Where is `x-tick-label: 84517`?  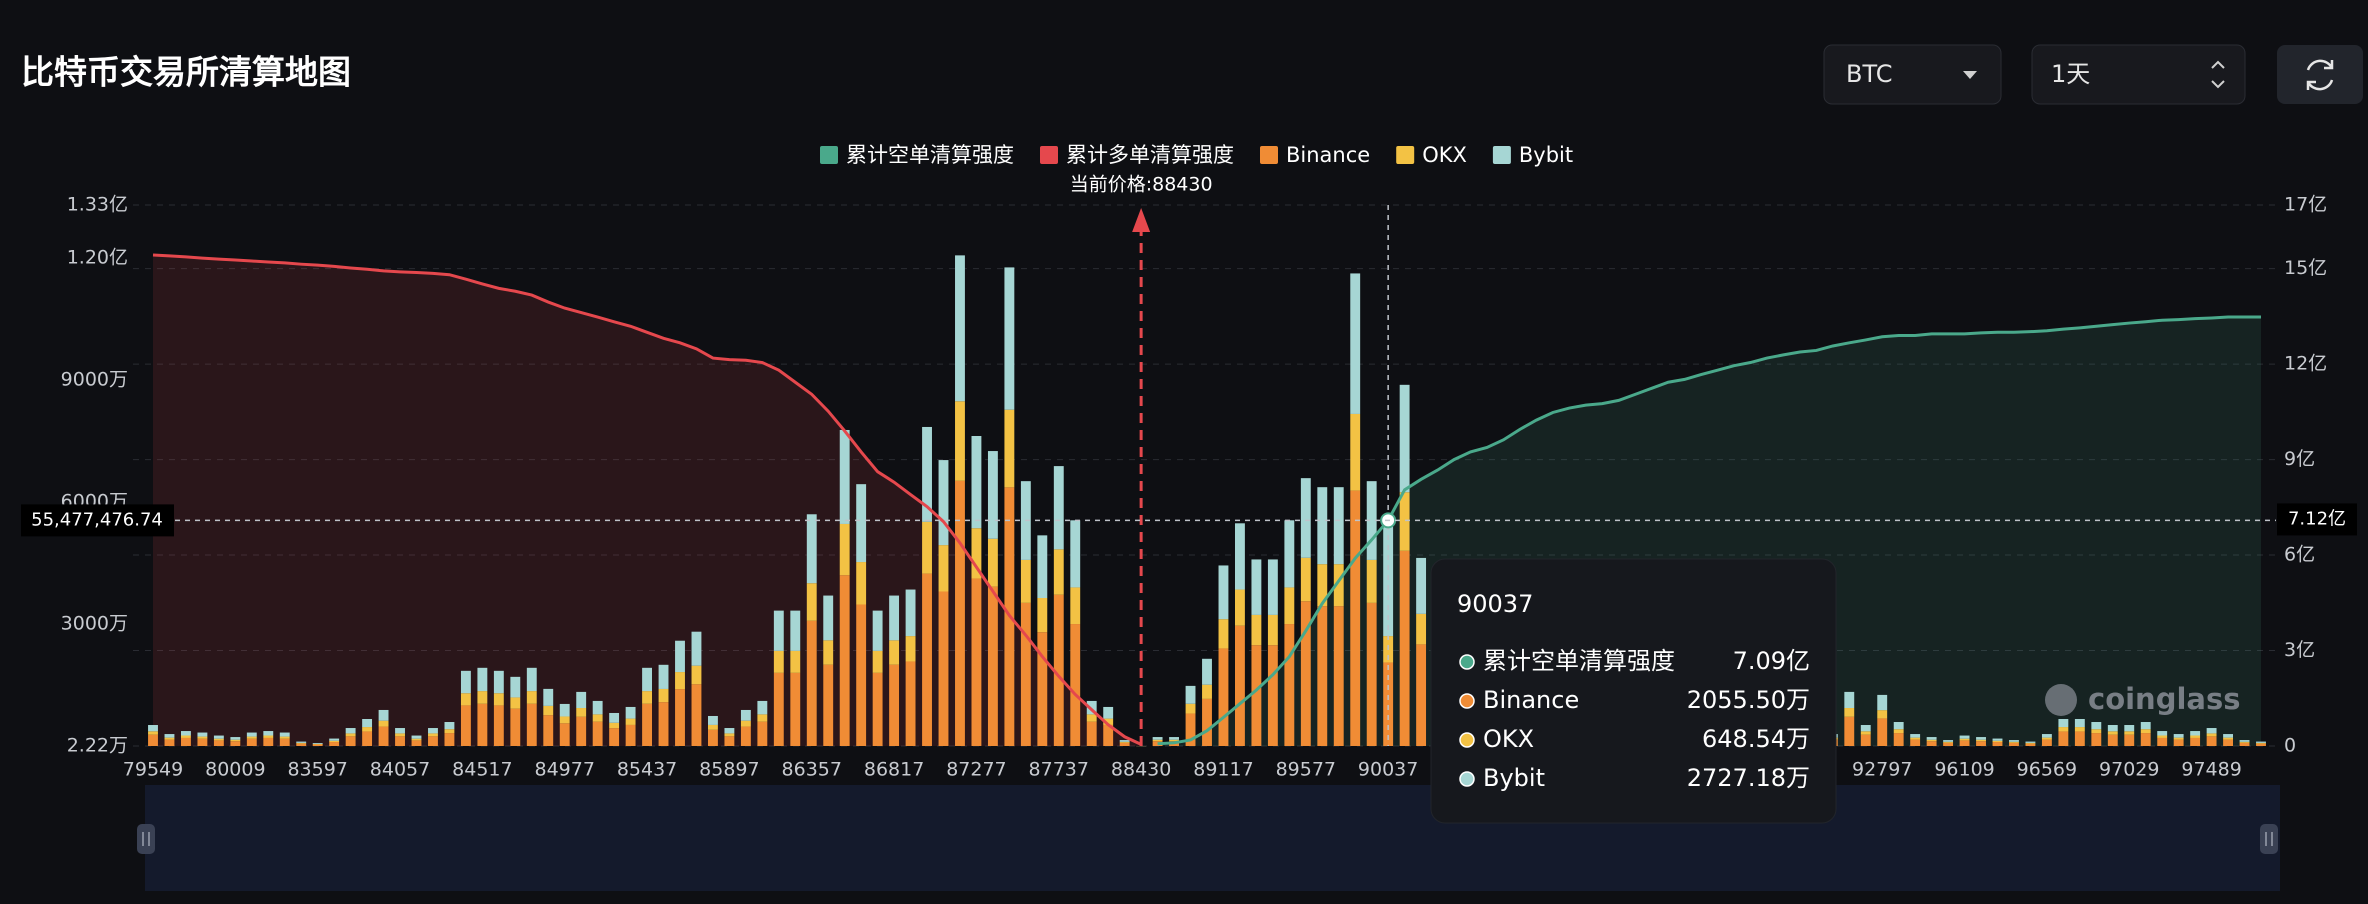 x-tick-label: 84517 is located at coordinates (482, 770).